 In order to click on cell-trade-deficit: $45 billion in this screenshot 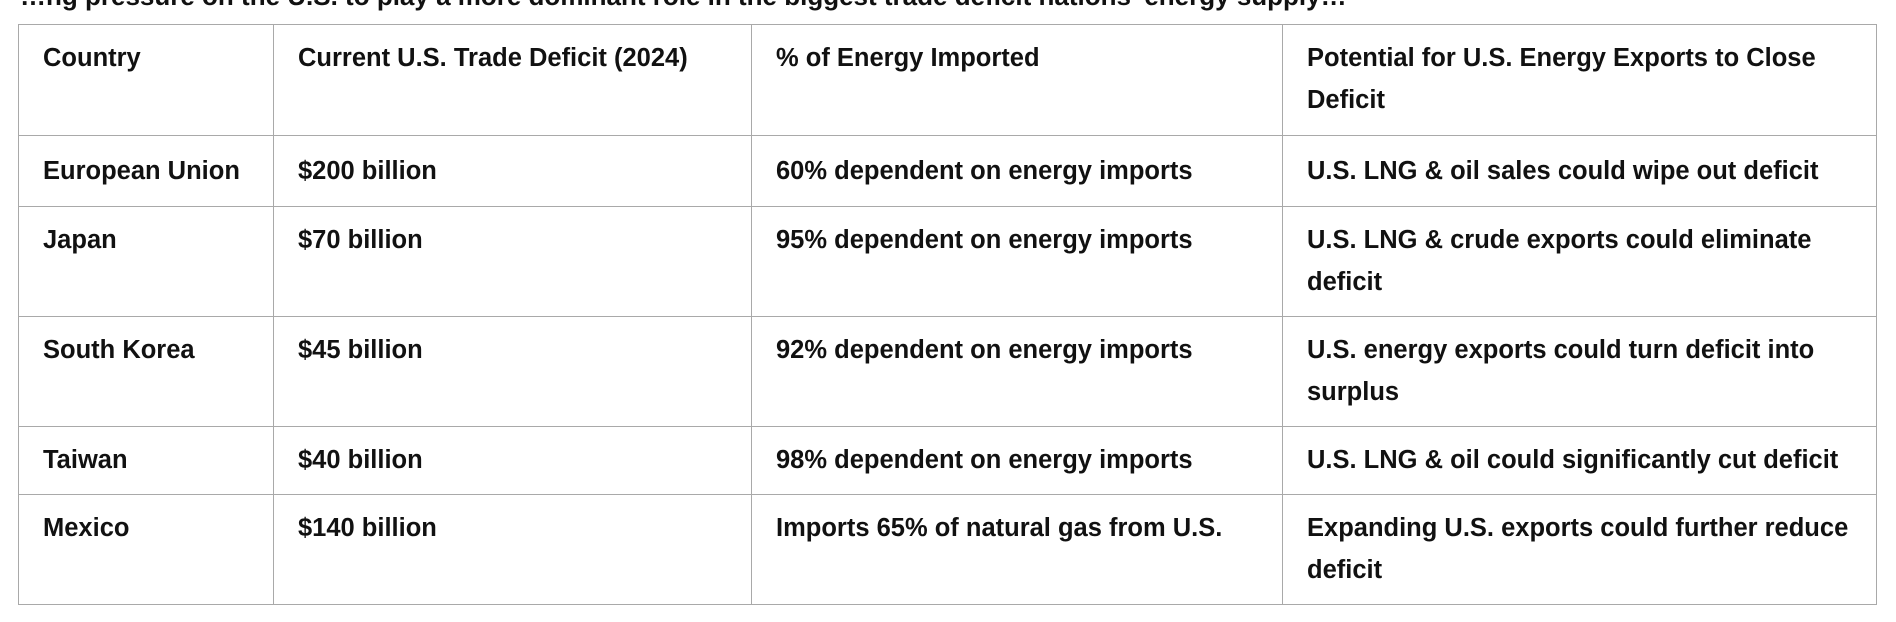, I will do `click(512, 371)`.